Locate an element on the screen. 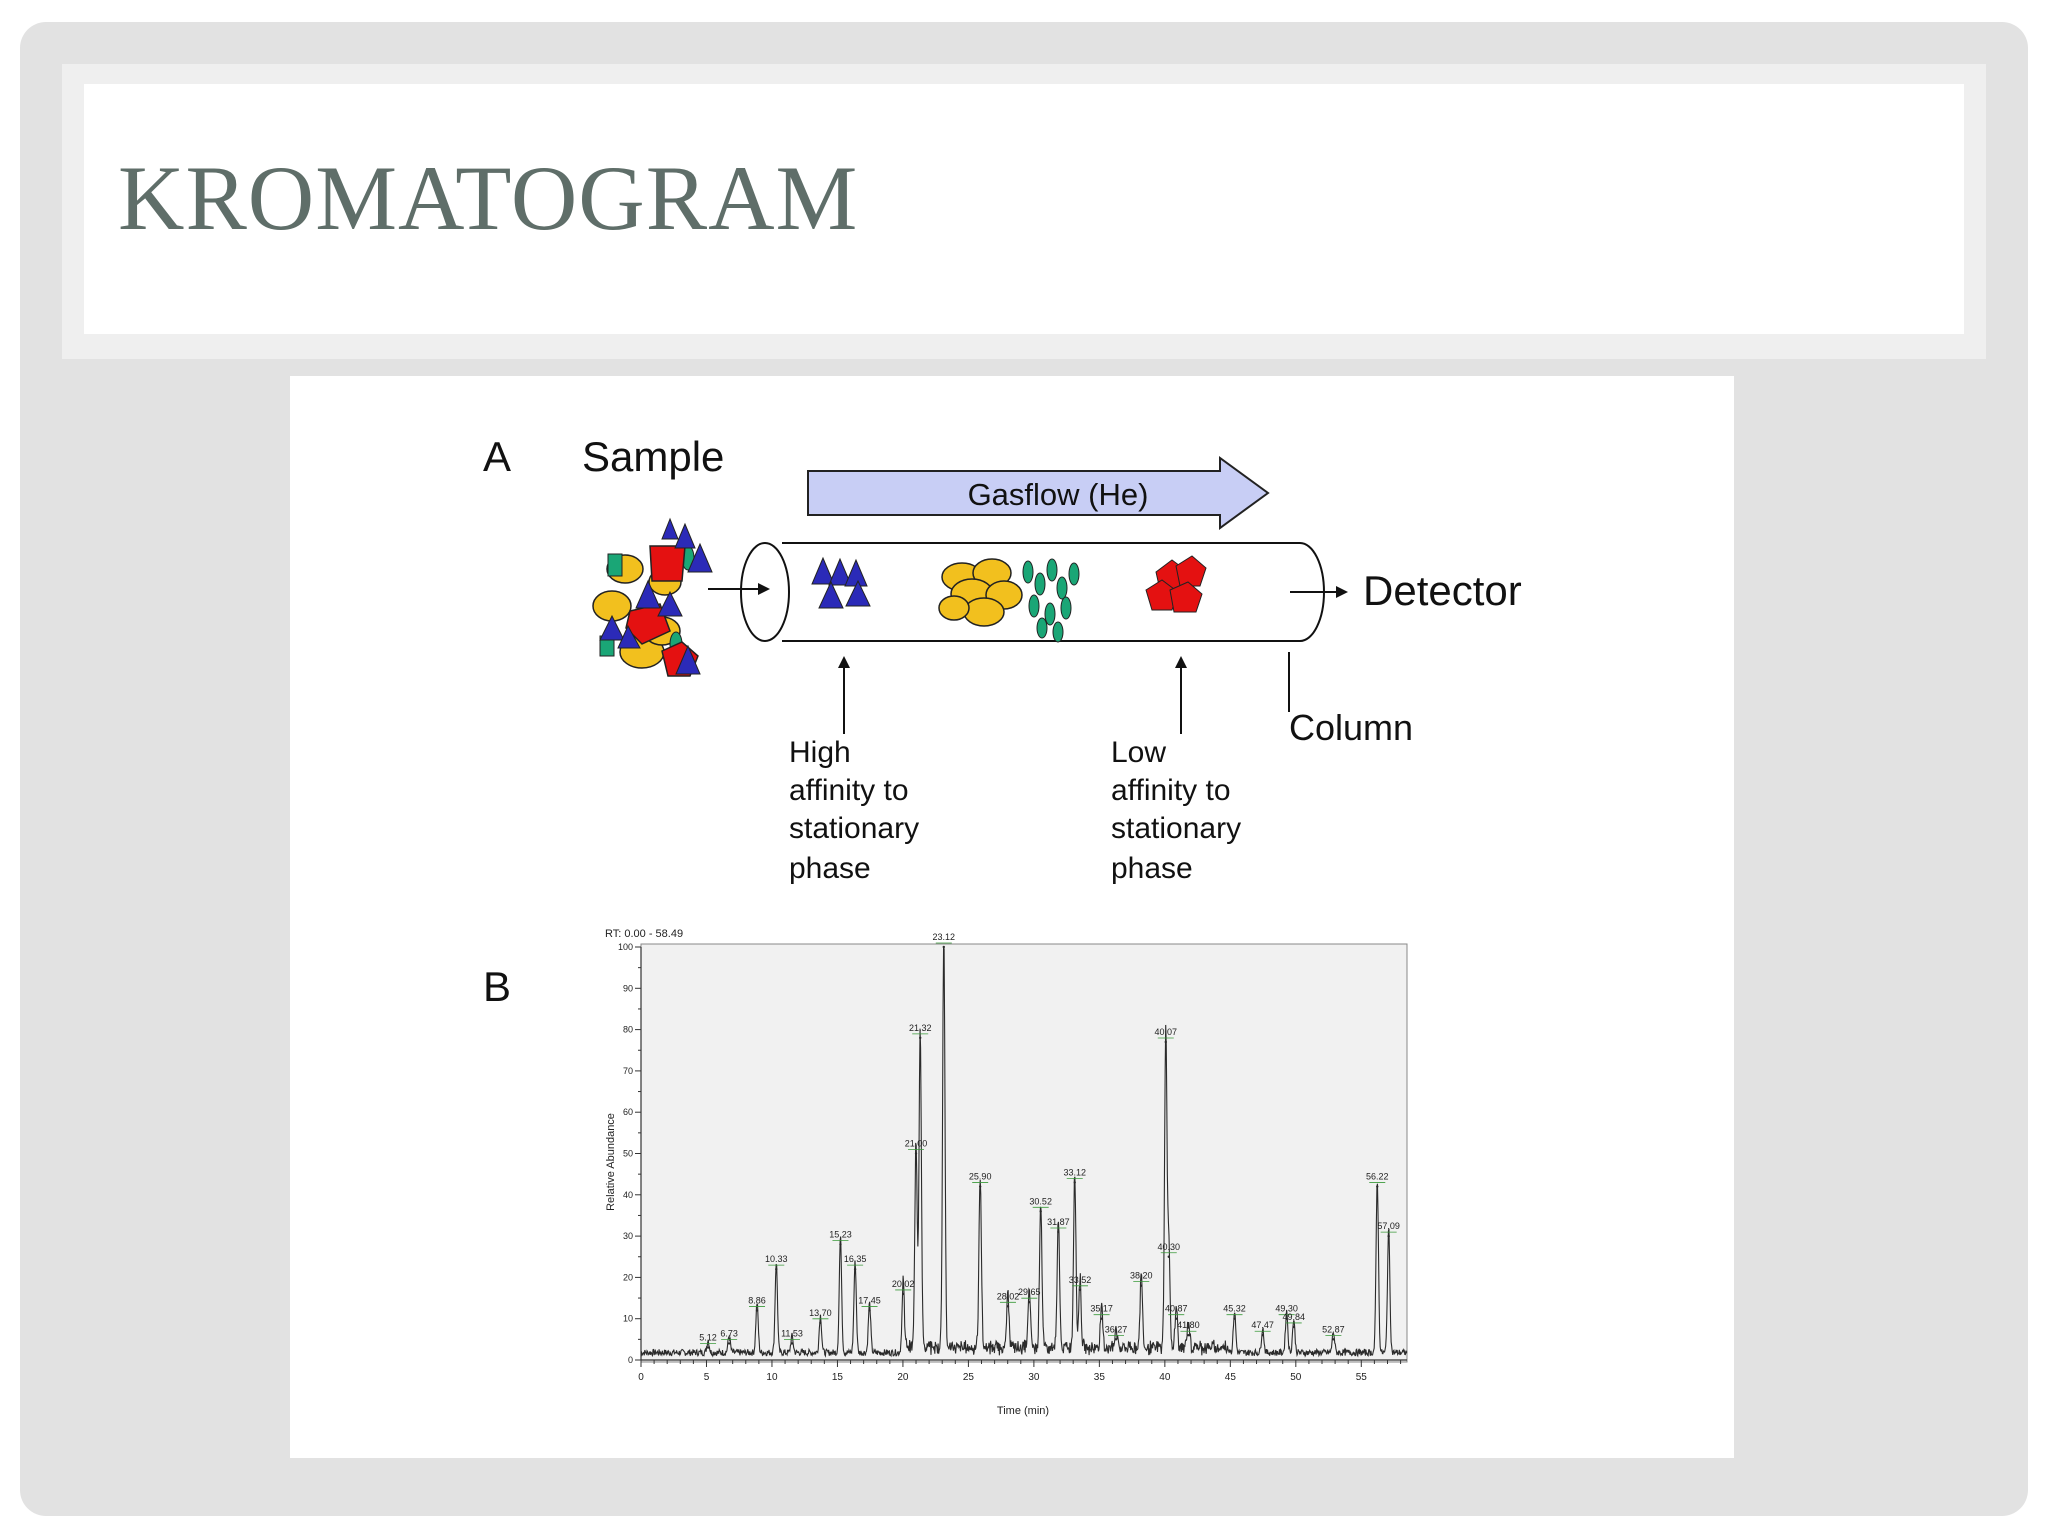 The width and height of the screenshot is (2048, 1536). peak-label: 31.87 is located at coordinates (1058, 1222).